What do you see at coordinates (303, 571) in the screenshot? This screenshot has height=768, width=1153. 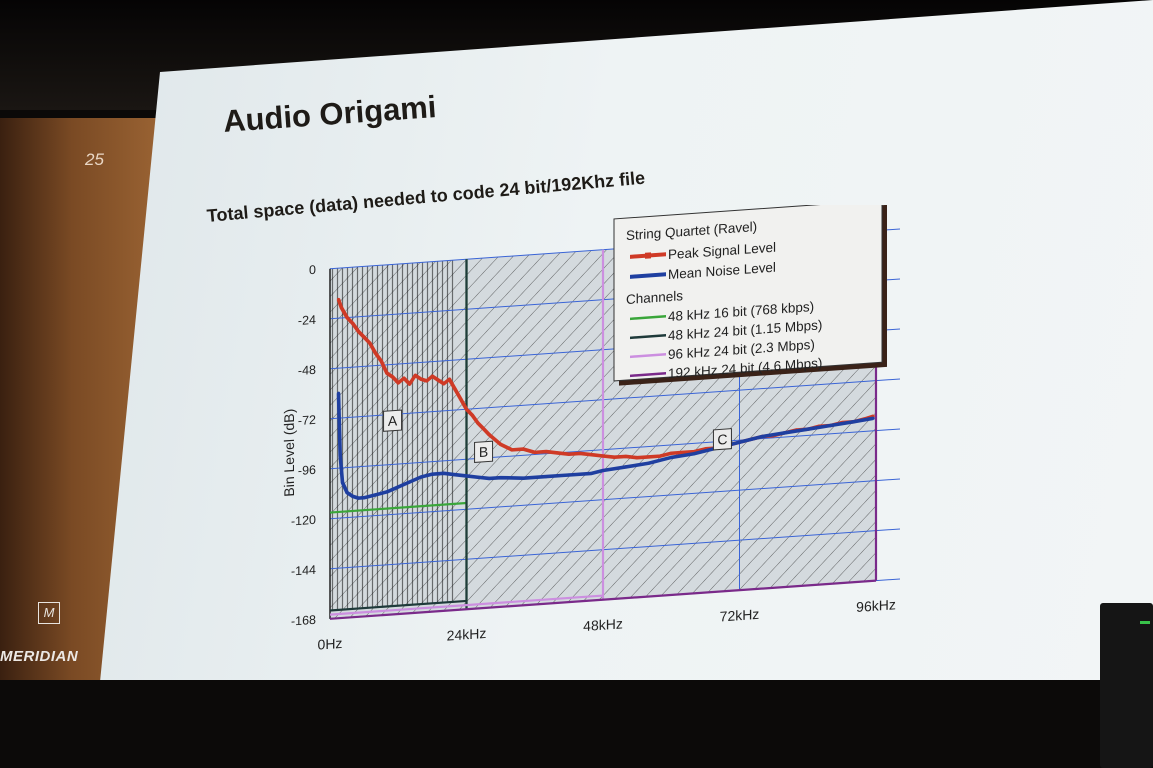 I see `y-tick-label-6: -144` at bounding box center [303, 571].